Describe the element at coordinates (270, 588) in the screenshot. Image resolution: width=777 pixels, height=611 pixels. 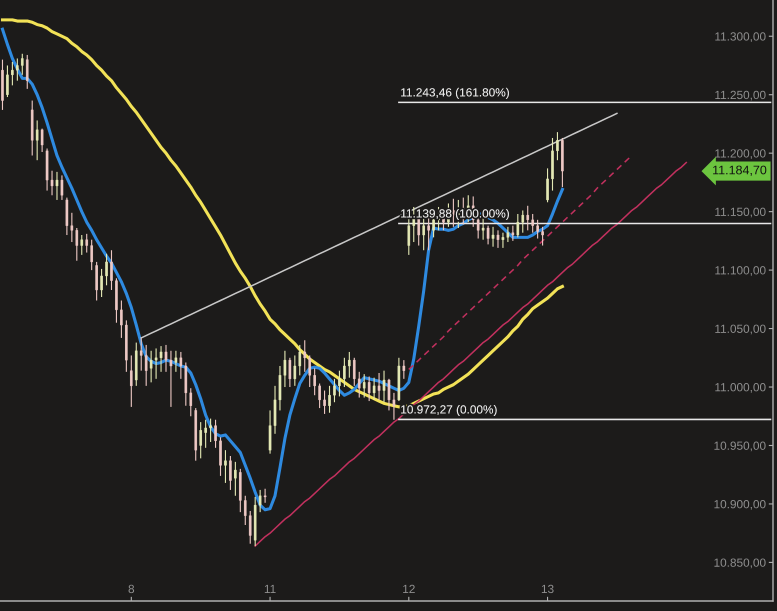
I see `x-tick-label: 11` at that location.